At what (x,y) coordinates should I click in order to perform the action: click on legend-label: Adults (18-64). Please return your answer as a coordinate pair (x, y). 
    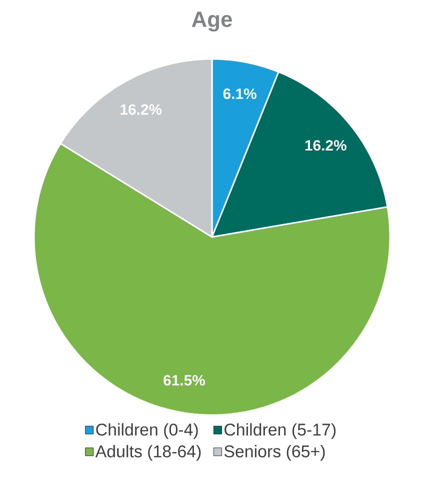
    Looking at the image, I should click on (148, 452).